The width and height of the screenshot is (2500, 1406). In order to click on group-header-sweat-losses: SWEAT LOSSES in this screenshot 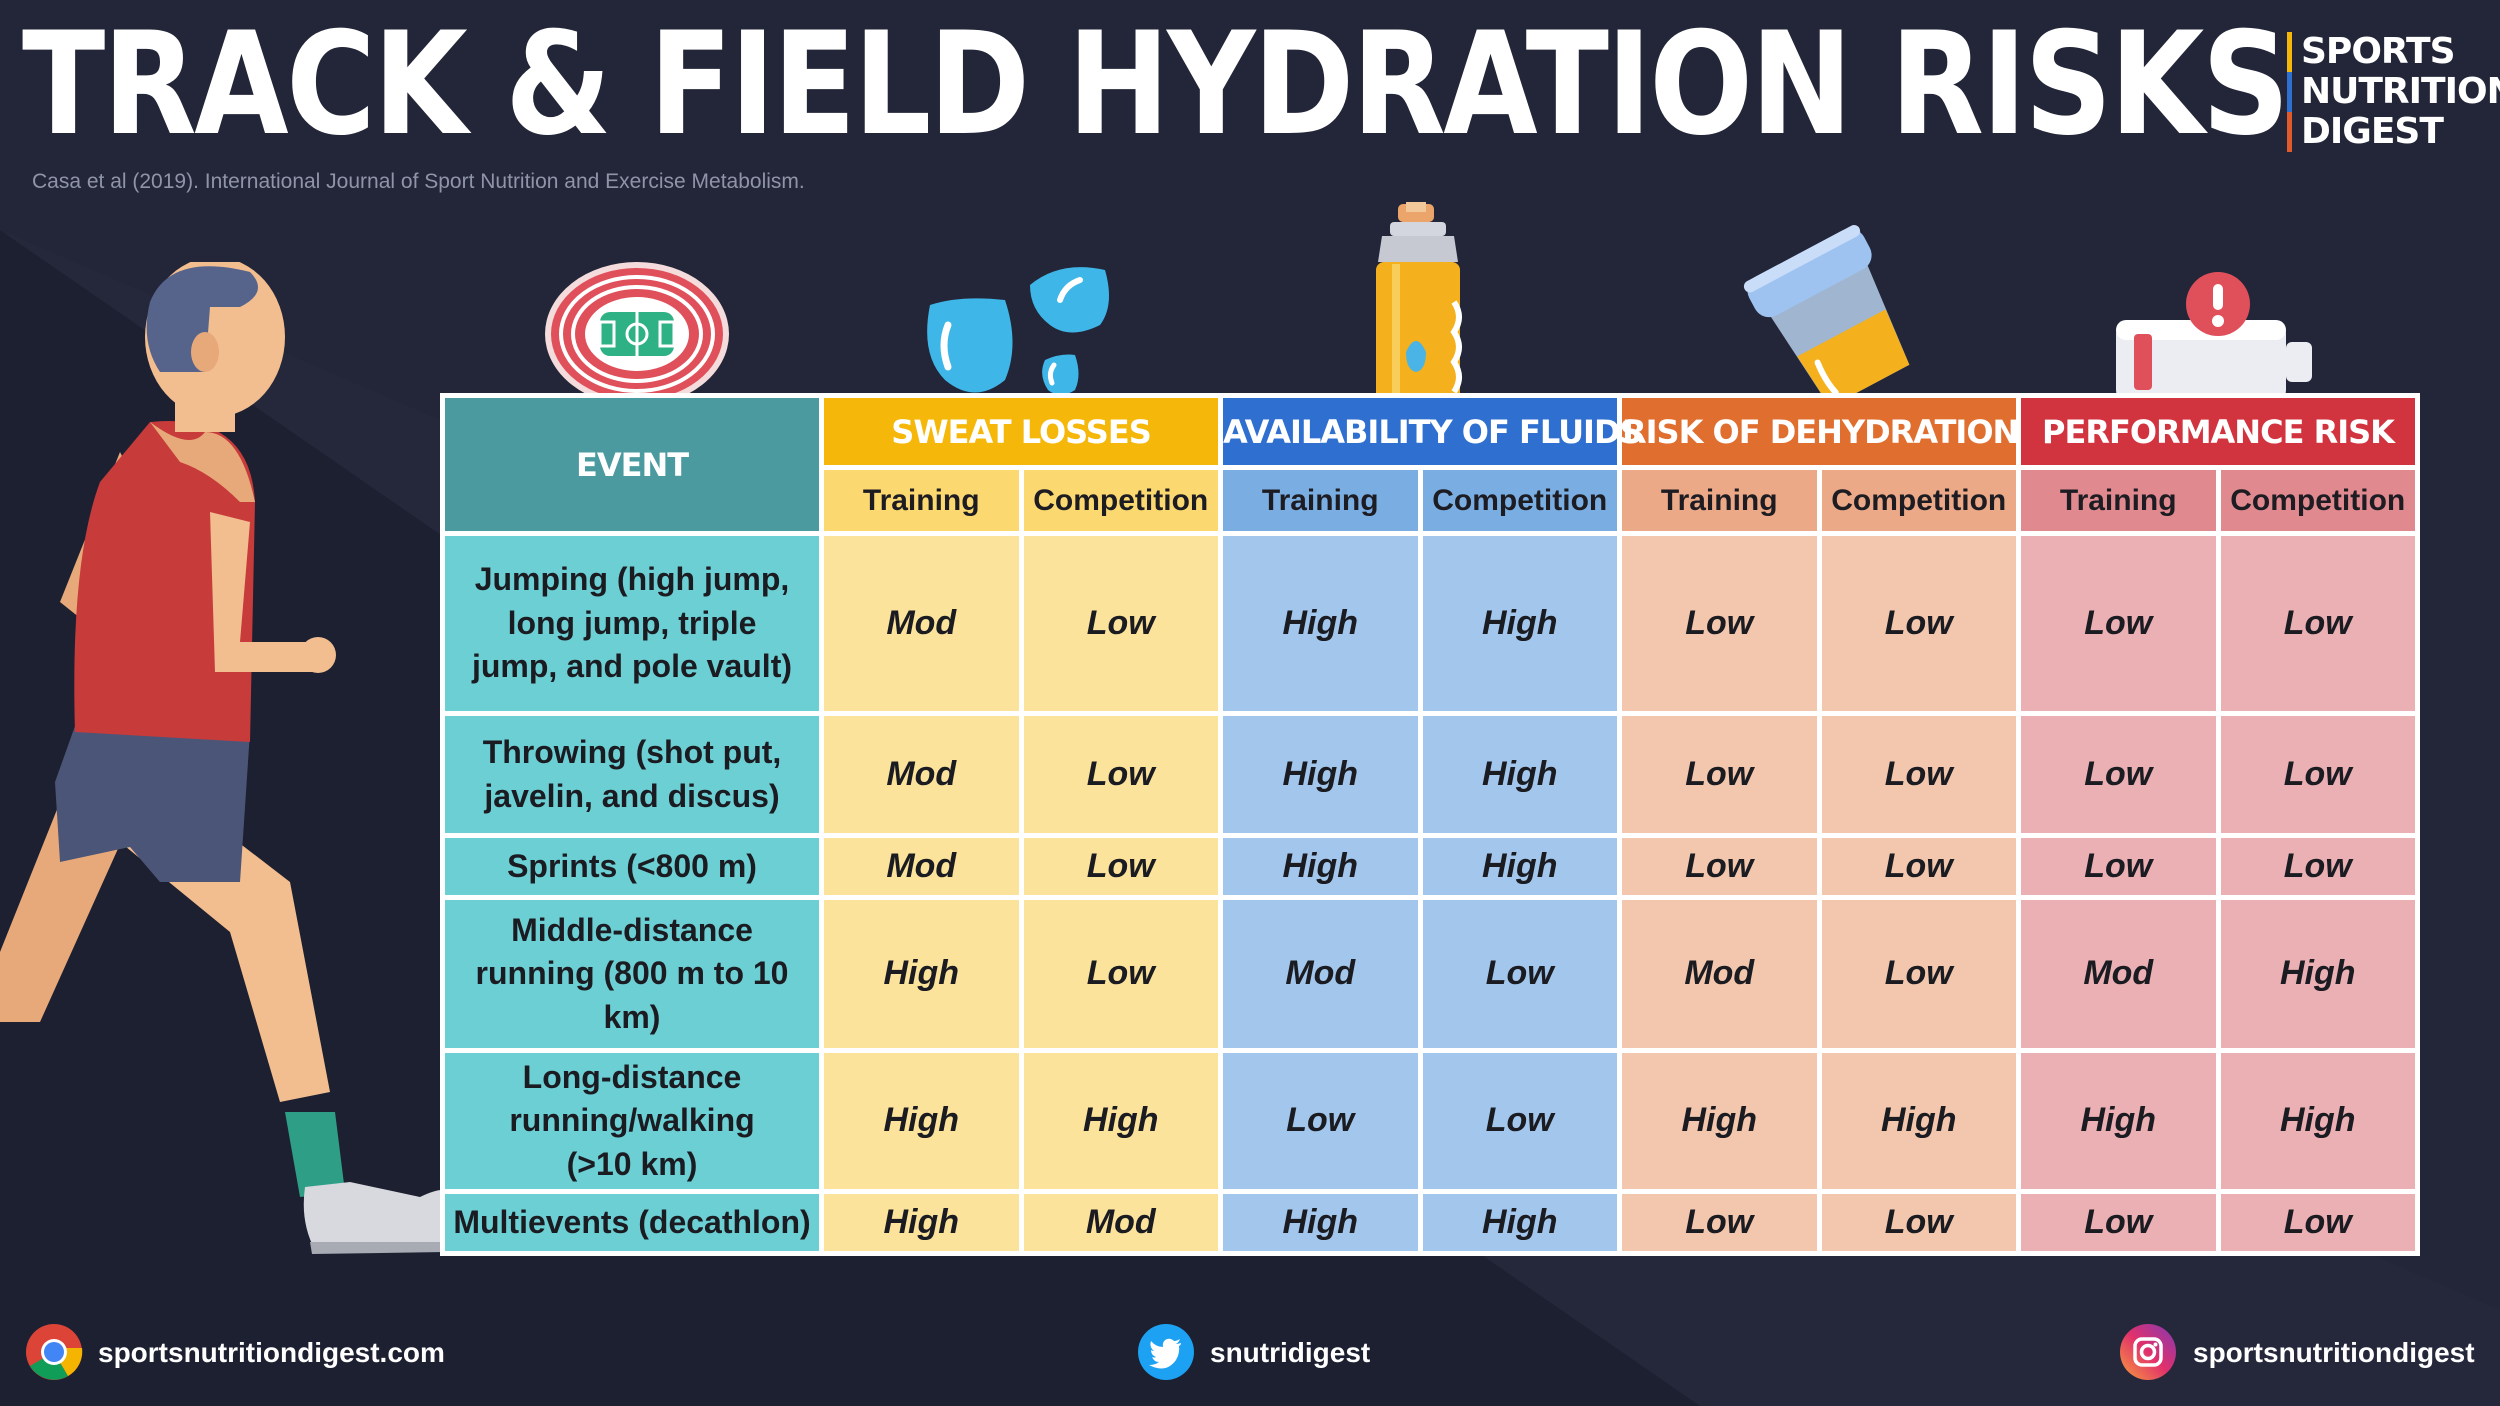, I will do `click(1021, 432)`.